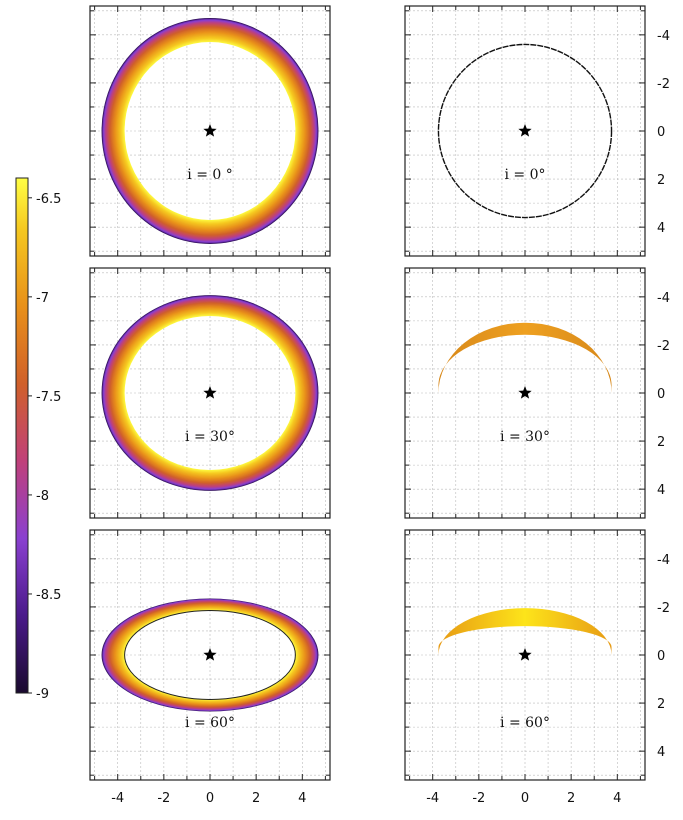 The image size is (683, 820). I want to click on colorbar-tick-label: -6.5, so click(48, 199).